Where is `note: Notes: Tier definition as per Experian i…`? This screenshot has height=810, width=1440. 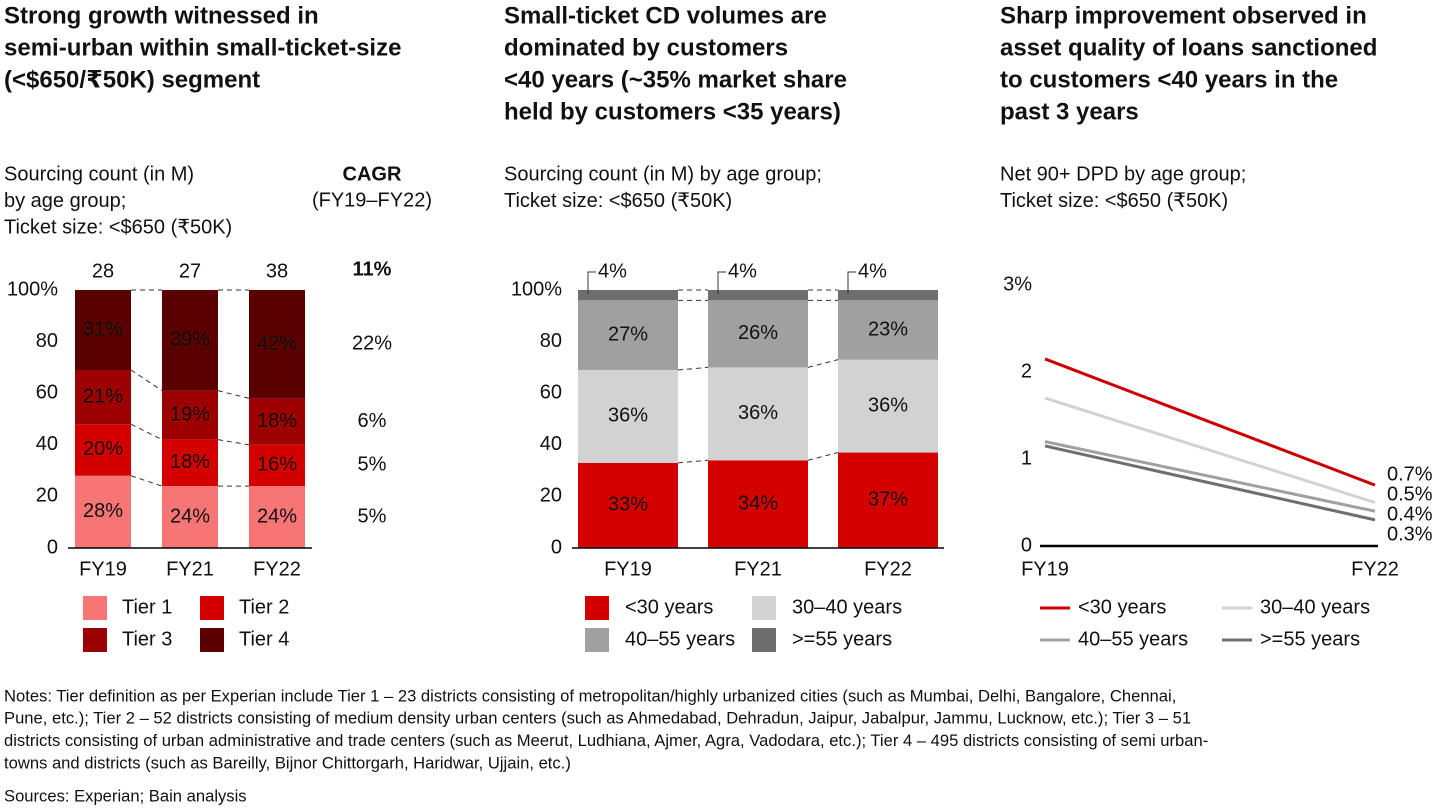
note: Notes: Tier definition as per Experian i… is located at coordinates (590, 695).